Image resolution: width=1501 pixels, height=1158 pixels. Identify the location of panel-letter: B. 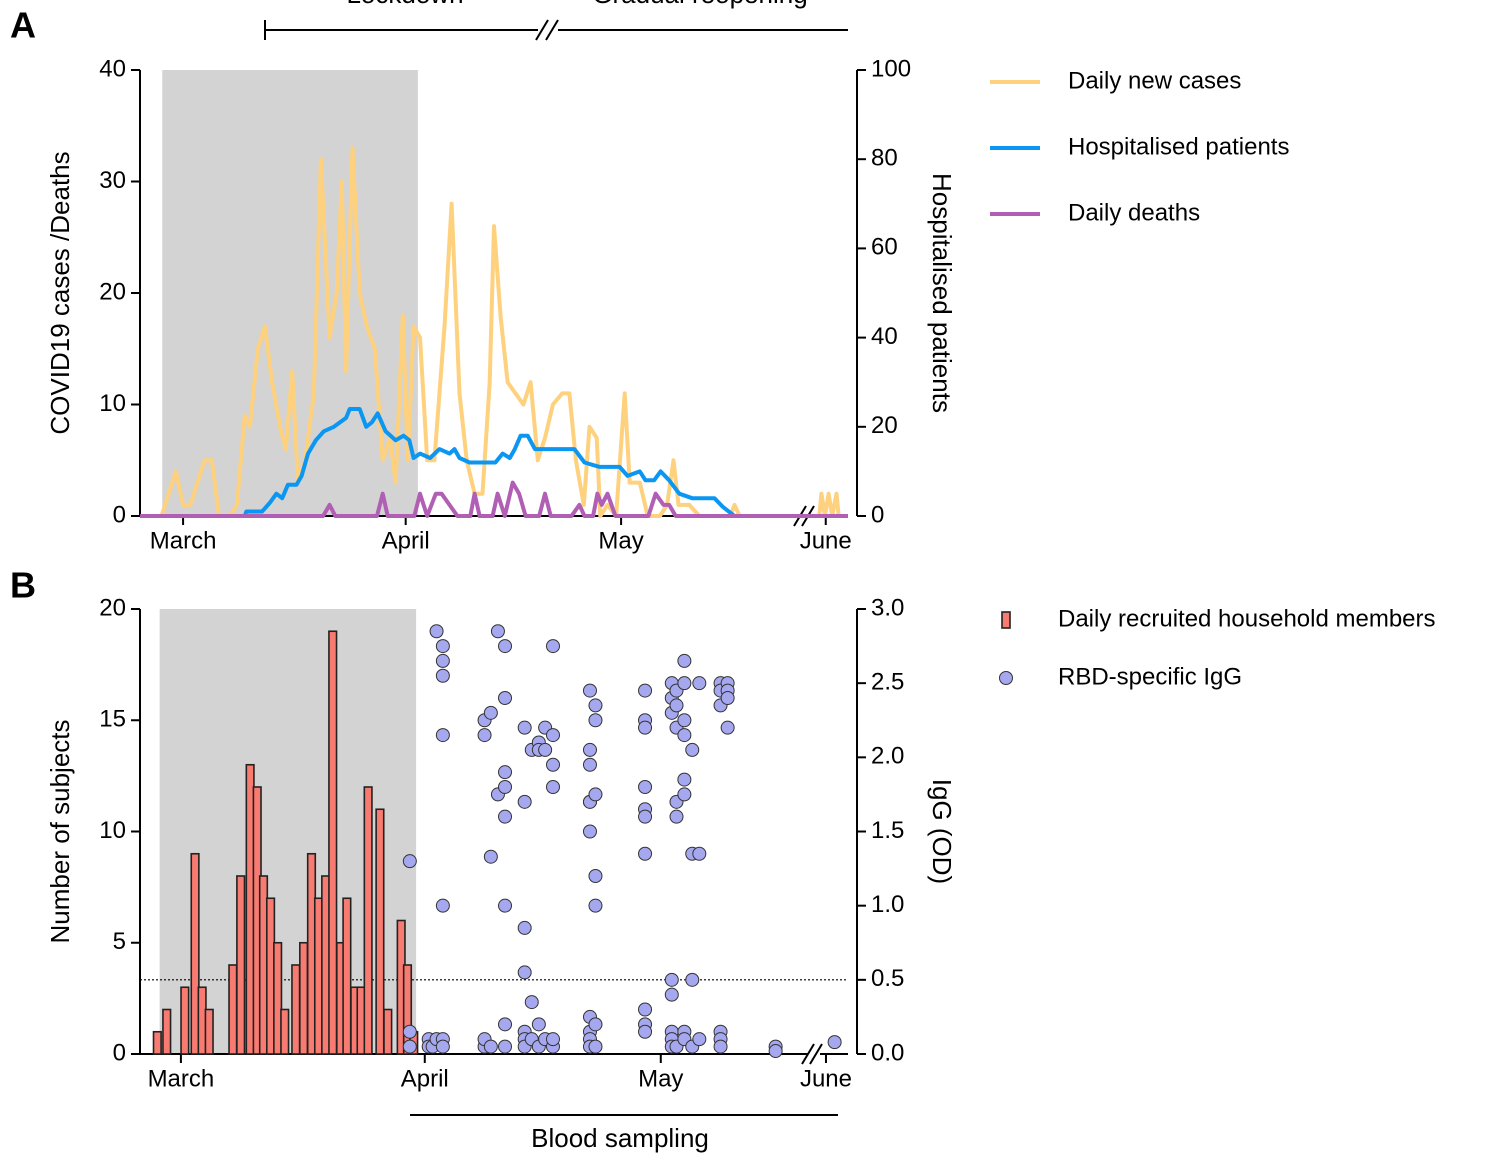
(23, 585).